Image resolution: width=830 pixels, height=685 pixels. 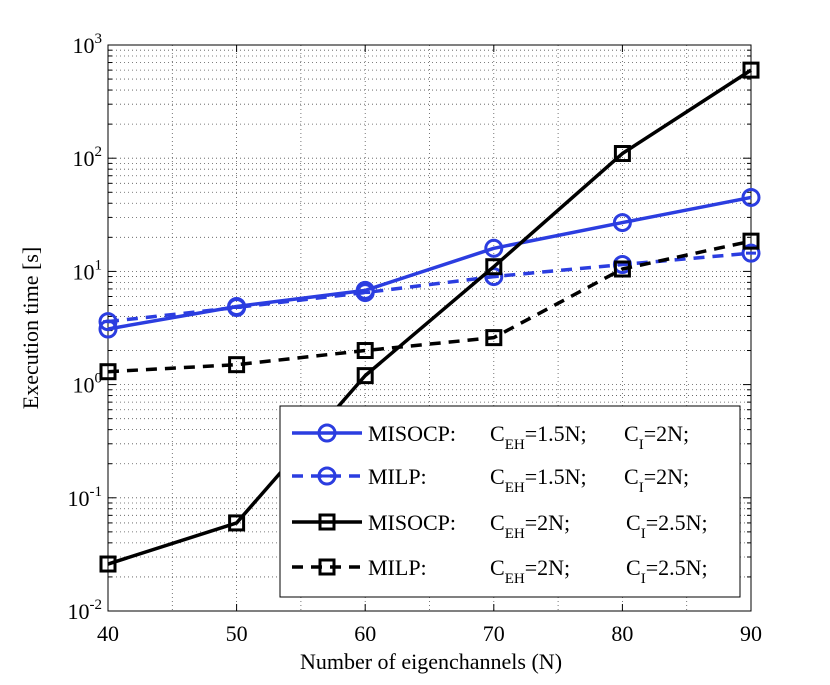 What do you see at coordinates (96, 605) in the screenshot?
I see `y-tick-exponent: -2` at bounding box center [96, 605].